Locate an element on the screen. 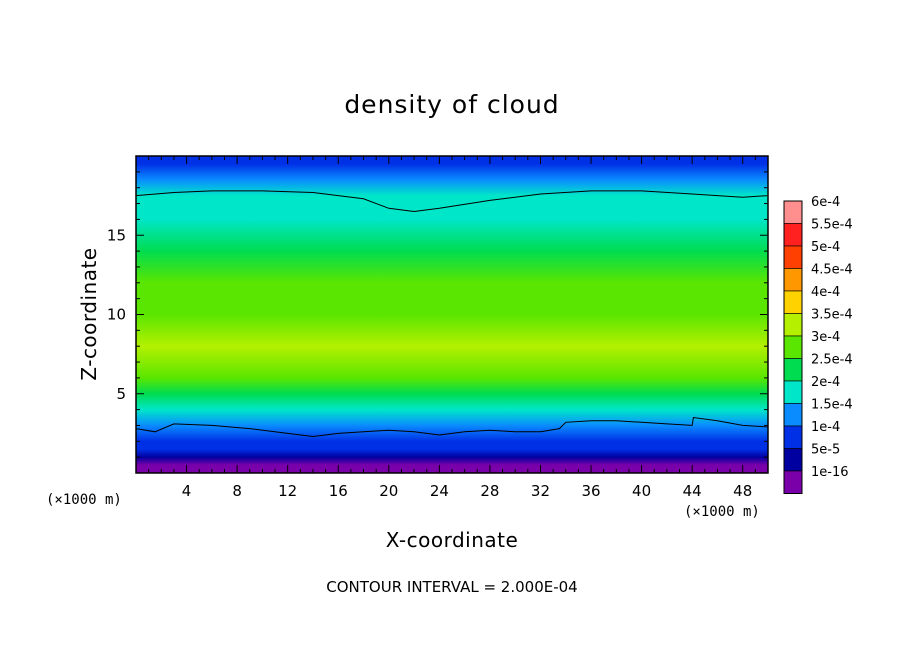 This screenshot has height=654, width=904. y-axis-label: Z-coordinate is located at coordinates (89, 313).